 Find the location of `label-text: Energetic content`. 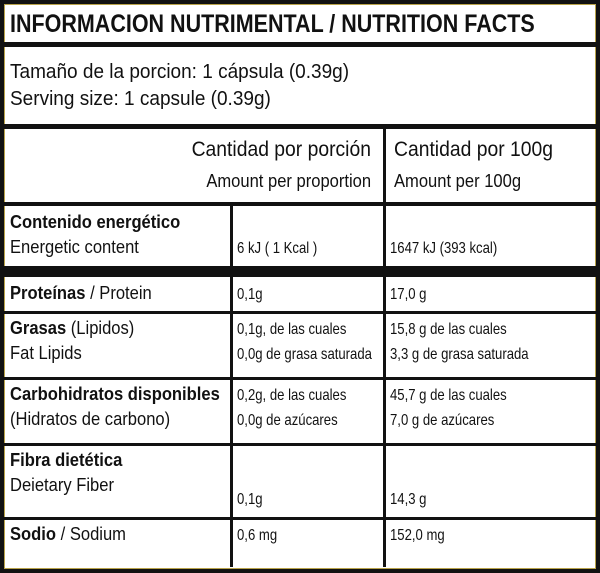

label-text: Energetic content is located at coordinates (74, 247).